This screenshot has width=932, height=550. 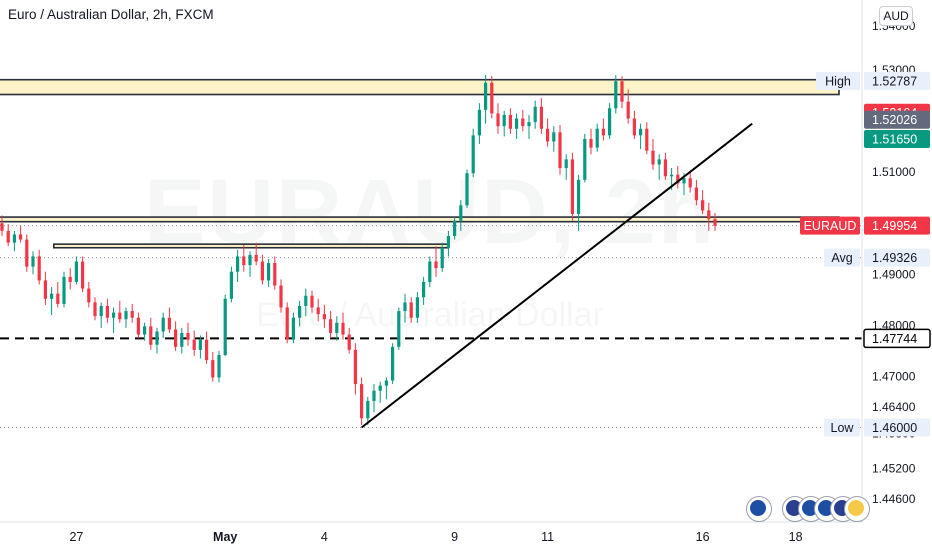 I want to click on price-tick-label: 1.46400, so click(x=894, y=407).